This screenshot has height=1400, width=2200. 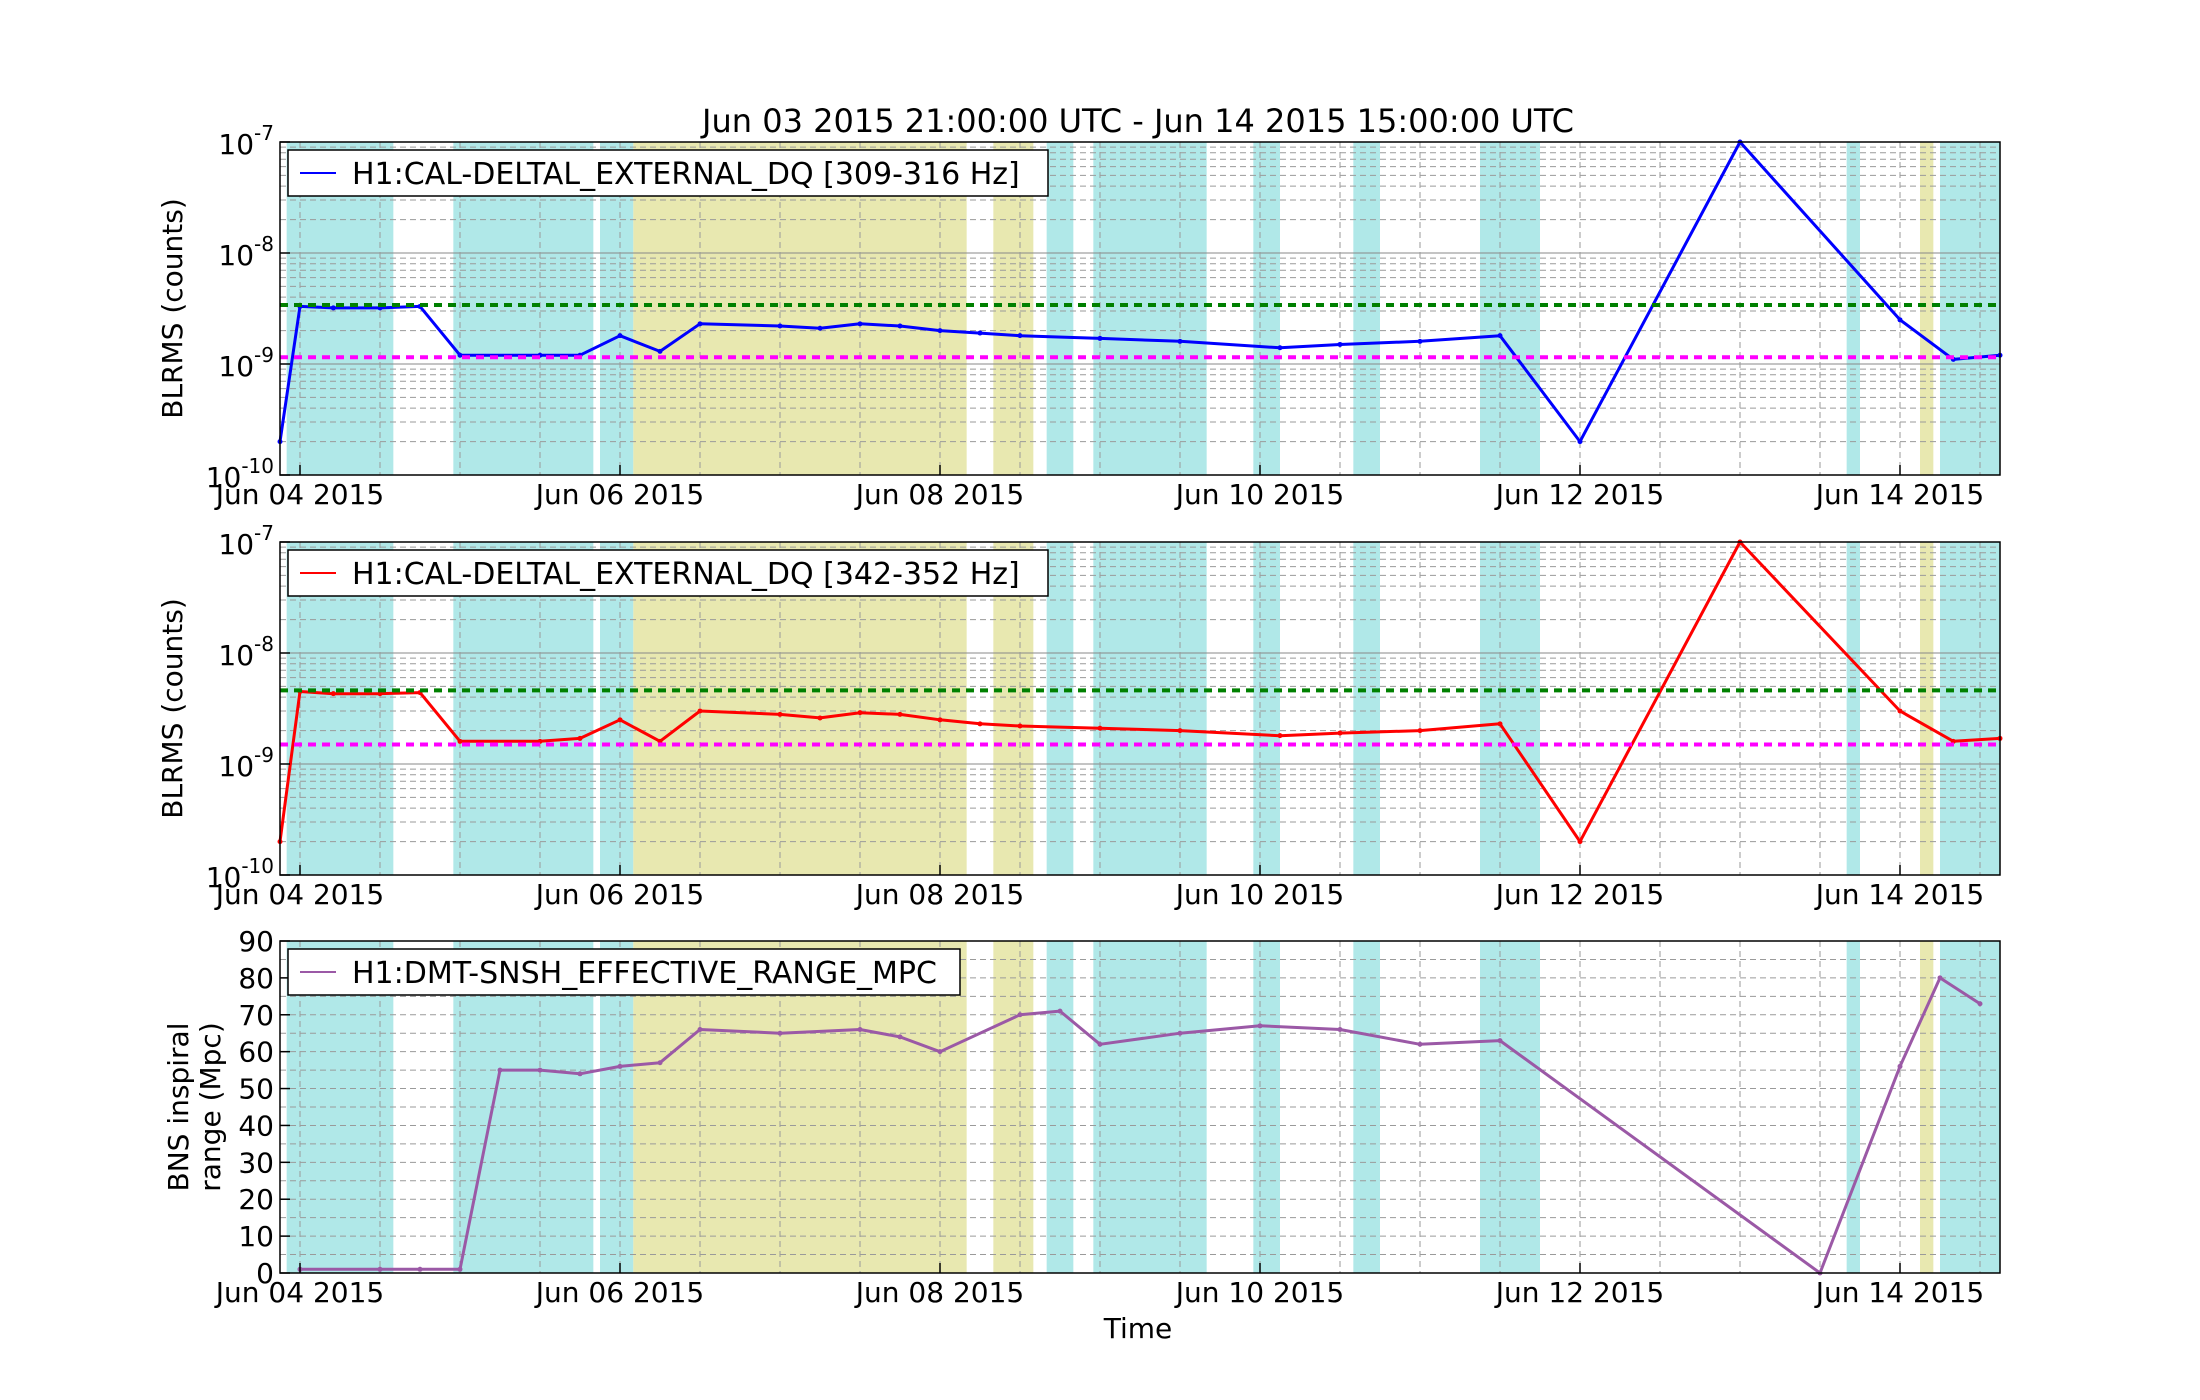 I want to click on bns-range-x-tick-label: Jun 04 2015, so click(x=299, y=1292).